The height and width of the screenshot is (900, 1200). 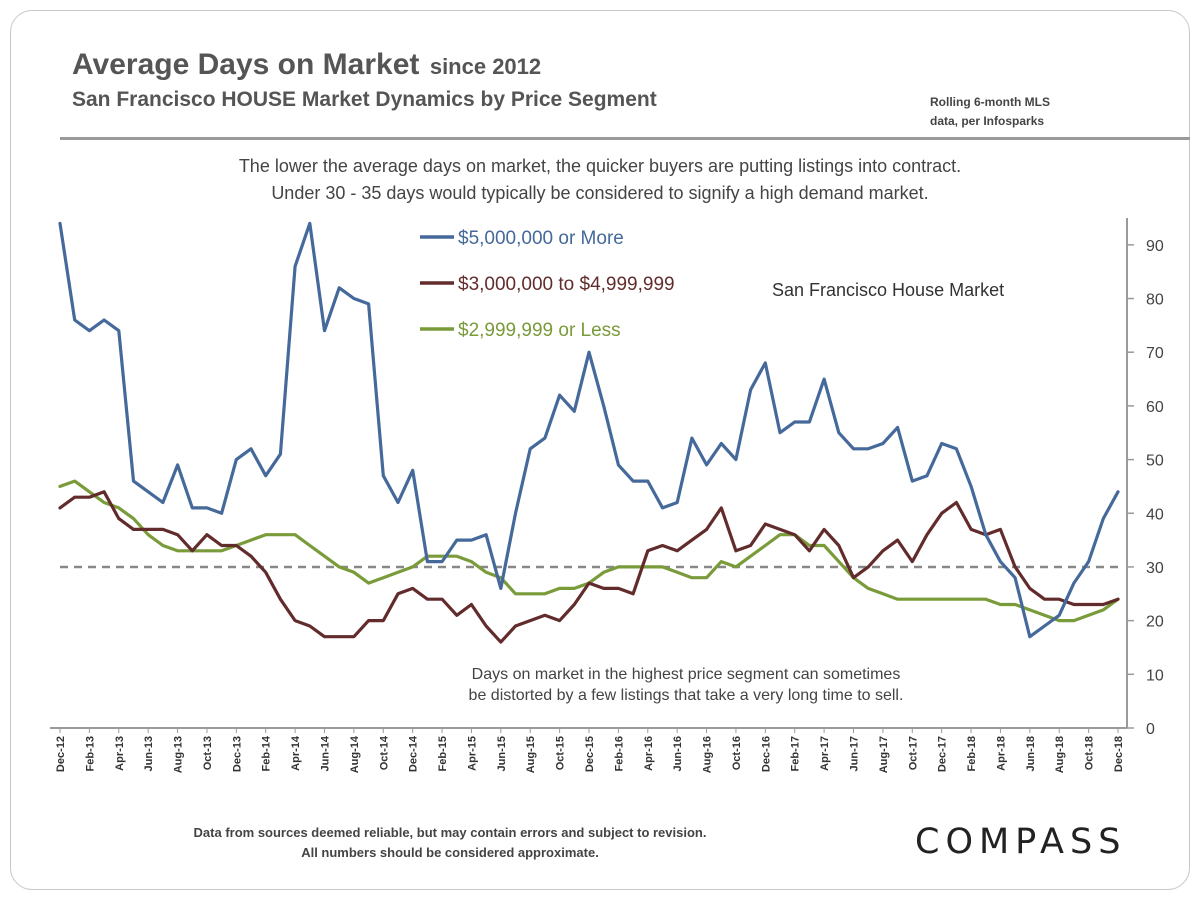 I want to click on x-tick-label-36: Dec-18, so click(x=1119, y=754).